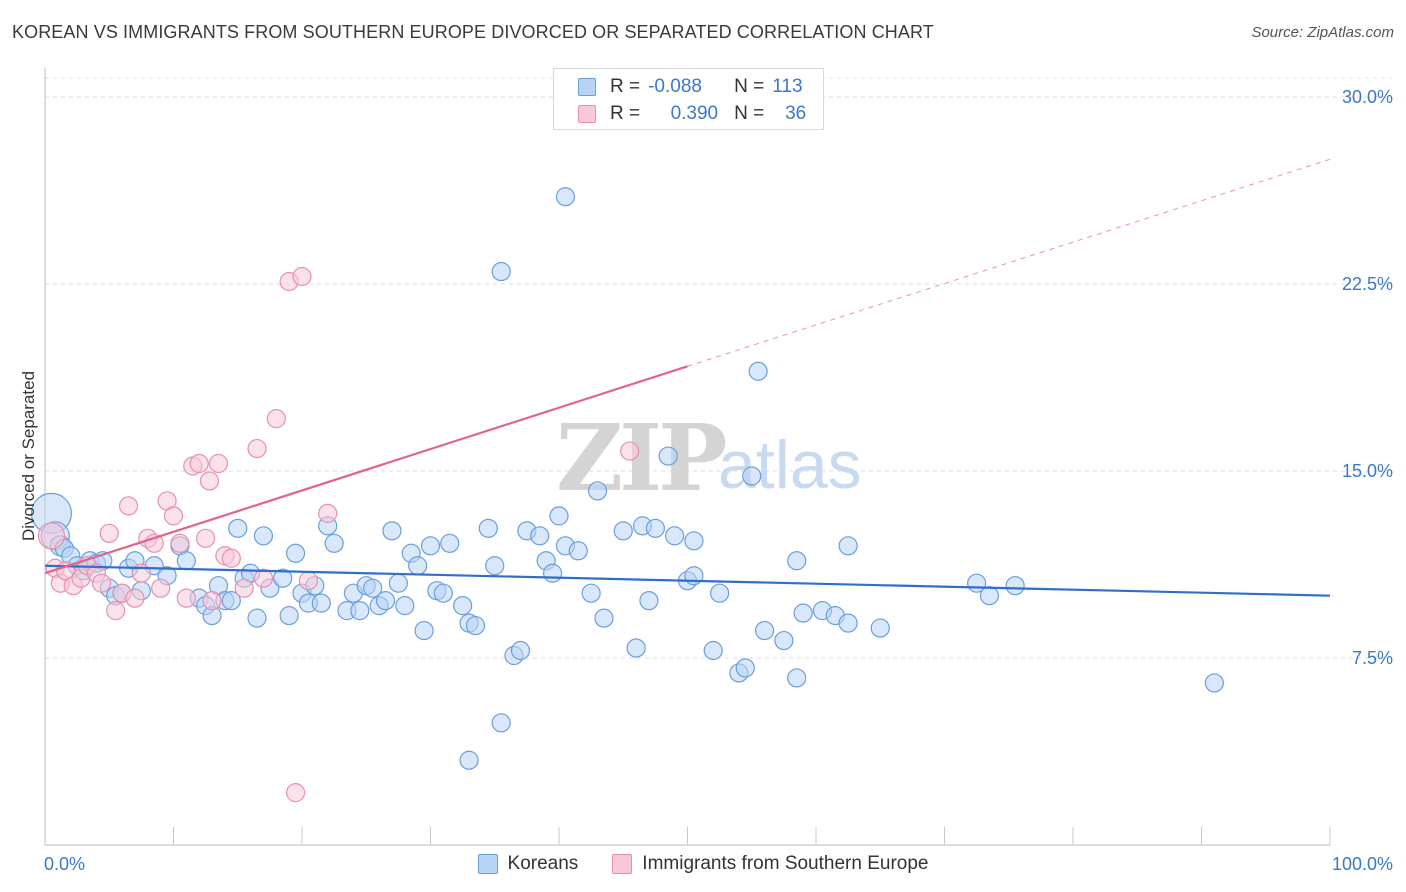 The image size is (1406, 892). I want to click on legend-item-southern-europe: Immigrants from Southern Europe, so click(770, 864).